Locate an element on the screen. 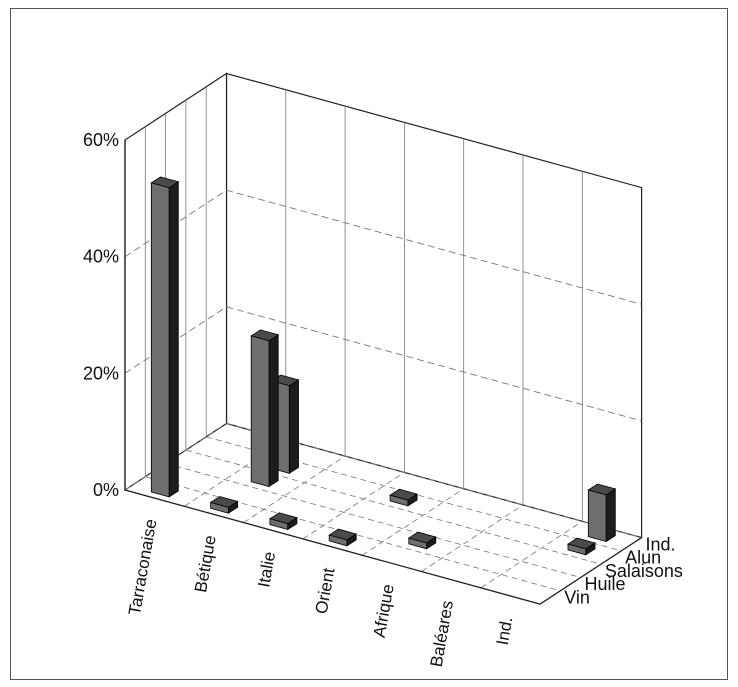 This screenshot has height=687, width=738. series-label: Salaisons is located at coordinates (644, 571).